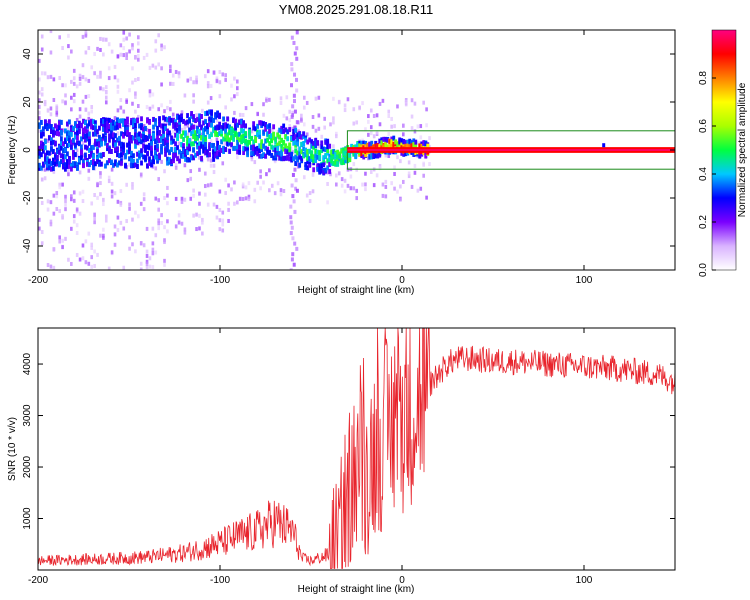 This screenshot has width=750, height=600. I want to click on x-tick-label: -100, so click(220, 580).